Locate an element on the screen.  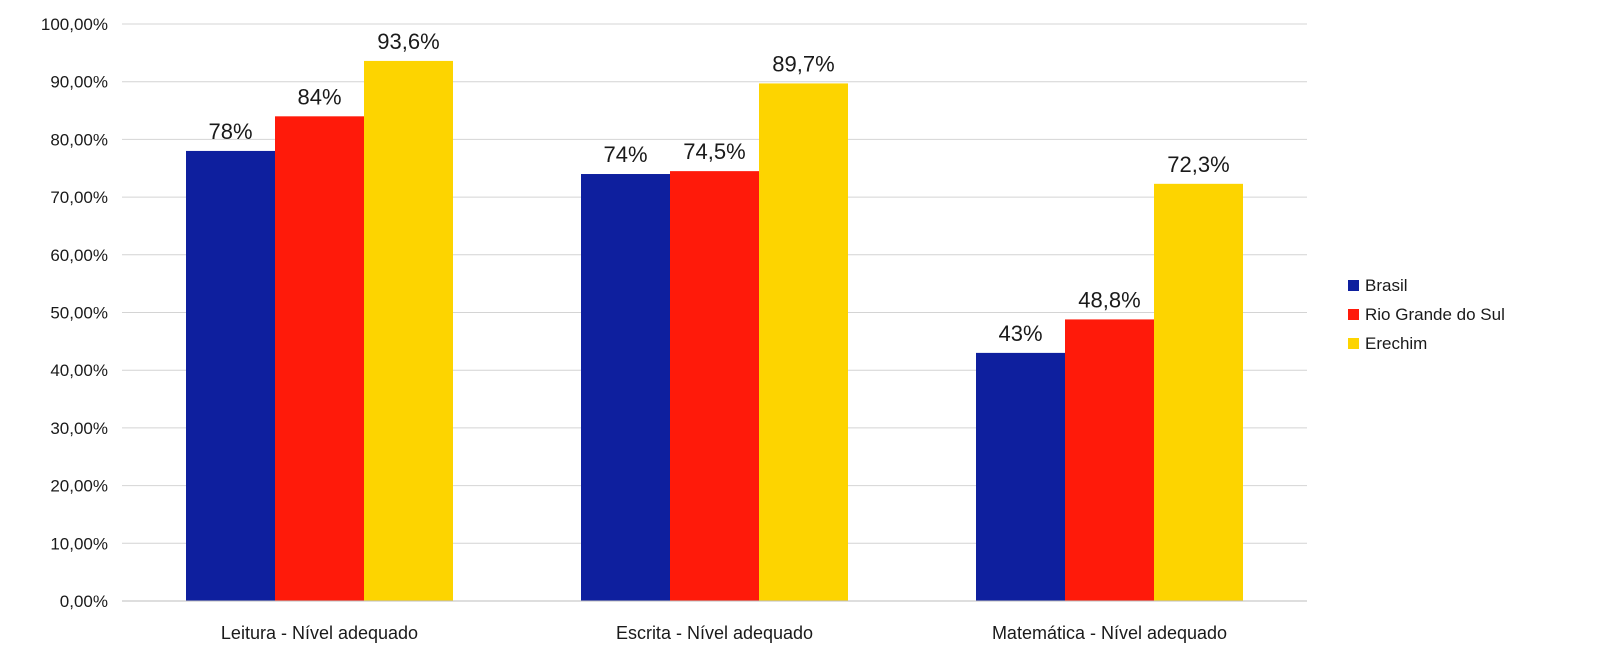
y-tick-label: 100,00% is located at coordinates (74, 24).